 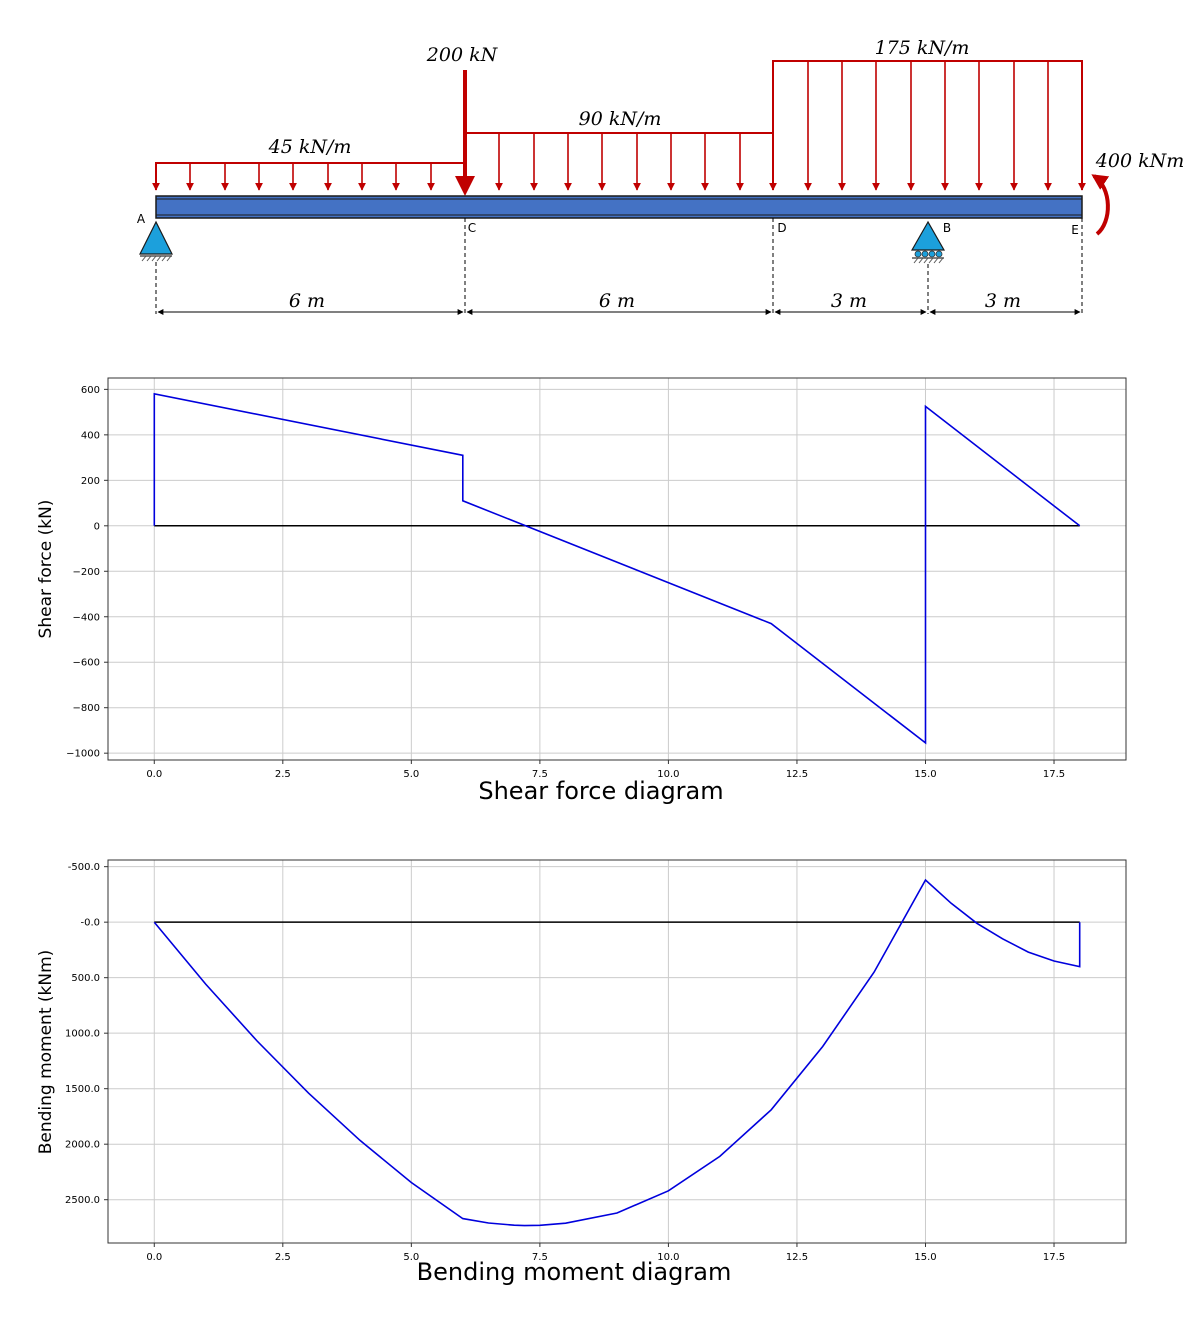 I want to click on span-be-label: 3 m, so click(x=1003, y=301).